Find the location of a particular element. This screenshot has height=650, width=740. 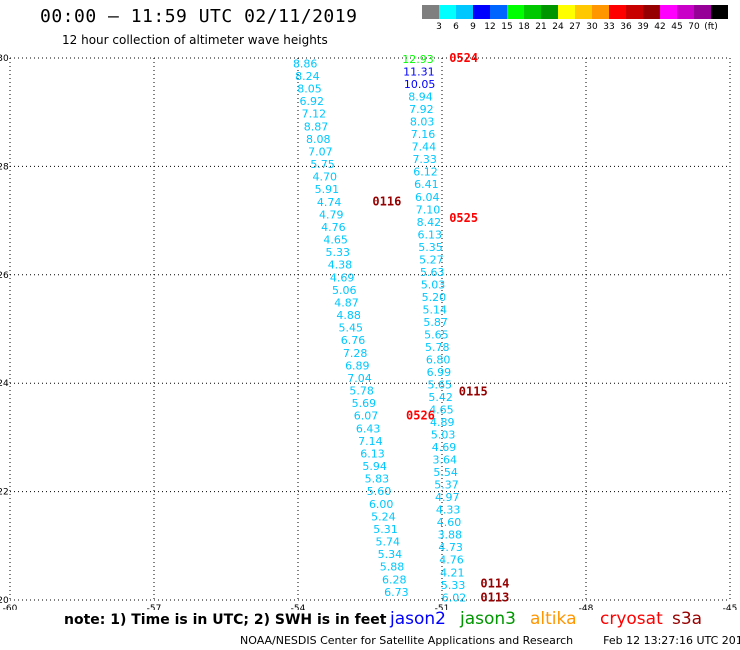

wave-height-value: 4.33 is located at coordinates (448, 510).